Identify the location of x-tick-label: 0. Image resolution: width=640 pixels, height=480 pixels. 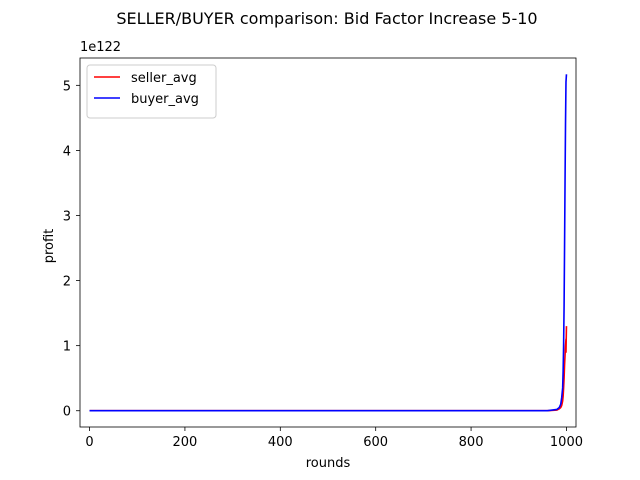
(89, 442).